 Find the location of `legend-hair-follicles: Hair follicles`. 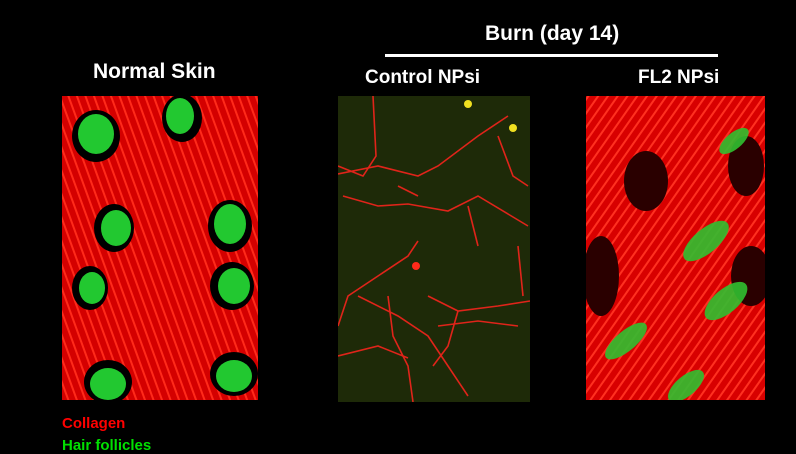

legend-hair-follicles: Hair follicles is located at coordinates (107, 445).